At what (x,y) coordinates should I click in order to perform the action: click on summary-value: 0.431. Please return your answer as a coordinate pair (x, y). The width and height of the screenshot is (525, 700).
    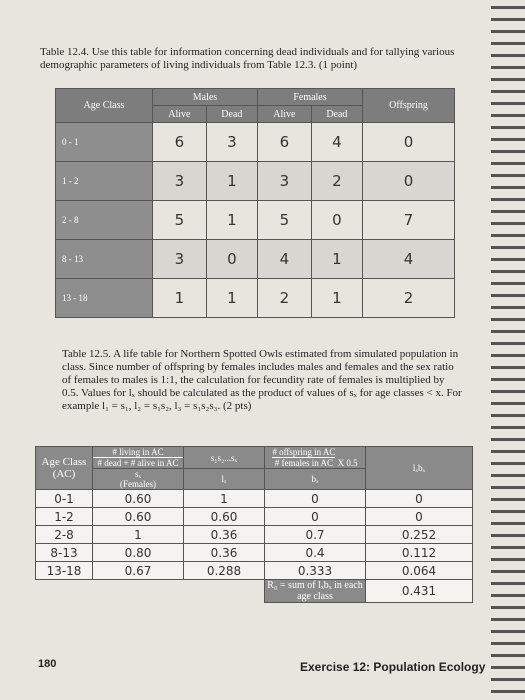
    Looking at the image, I should click on (419, 591).